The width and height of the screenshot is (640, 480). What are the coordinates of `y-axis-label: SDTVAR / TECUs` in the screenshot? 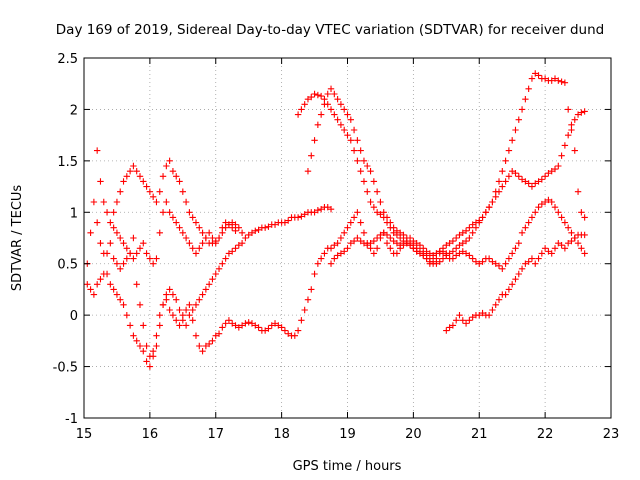 It's located at (17, 238).